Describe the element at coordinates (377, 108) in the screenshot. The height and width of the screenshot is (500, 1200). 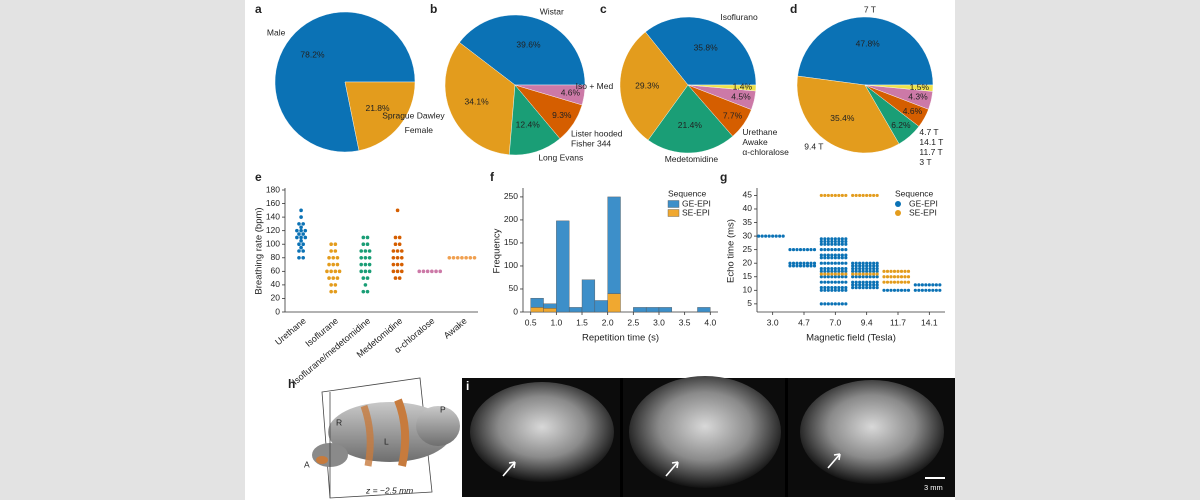
I see `value-label: 21.8%` at that location.